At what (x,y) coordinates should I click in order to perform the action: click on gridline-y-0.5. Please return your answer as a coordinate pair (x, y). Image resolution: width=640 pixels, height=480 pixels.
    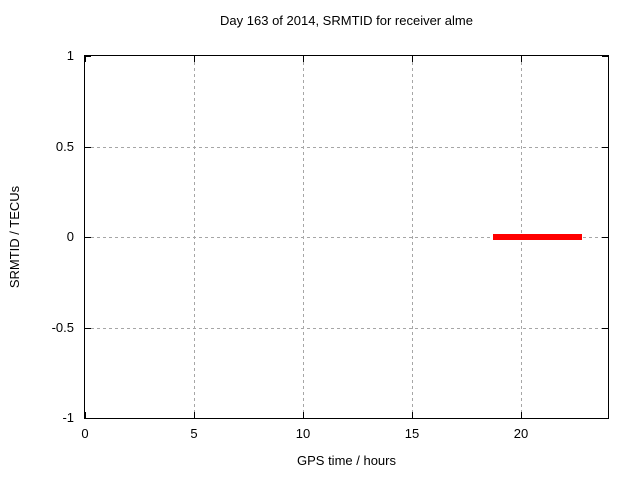
    Looking at the image, I should click on (346, 147).